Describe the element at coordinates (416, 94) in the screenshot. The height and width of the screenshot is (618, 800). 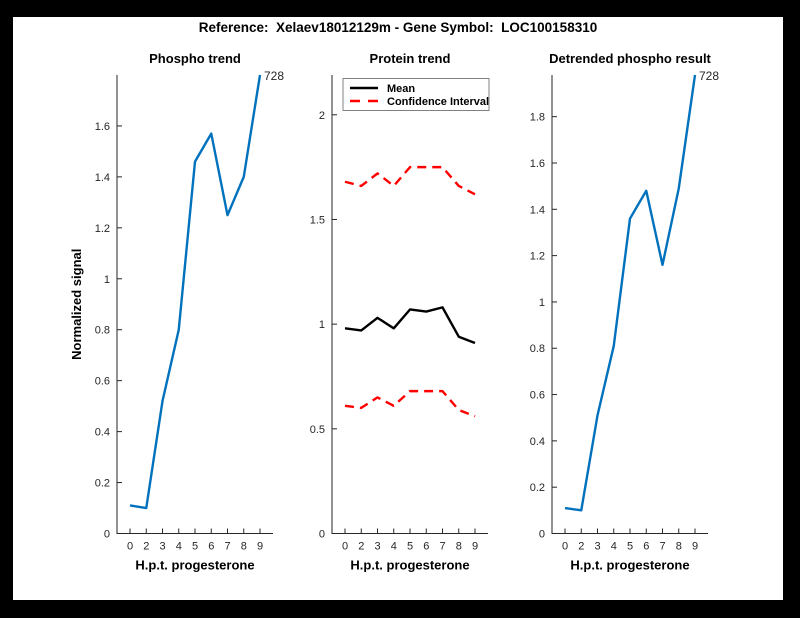
I see `legend-box` at that location.